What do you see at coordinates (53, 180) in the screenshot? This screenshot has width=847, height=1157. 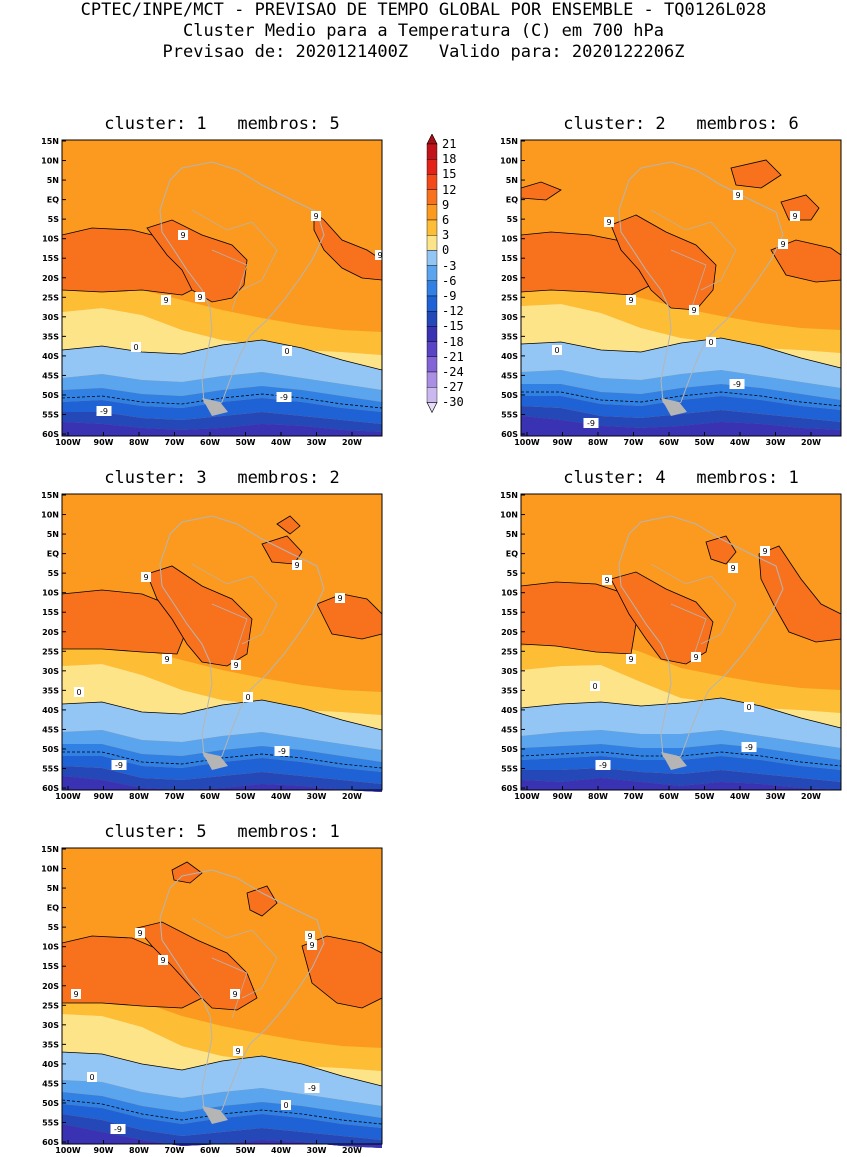 I see `lat-tick-label: 5N` at bounding box center [53, 180].